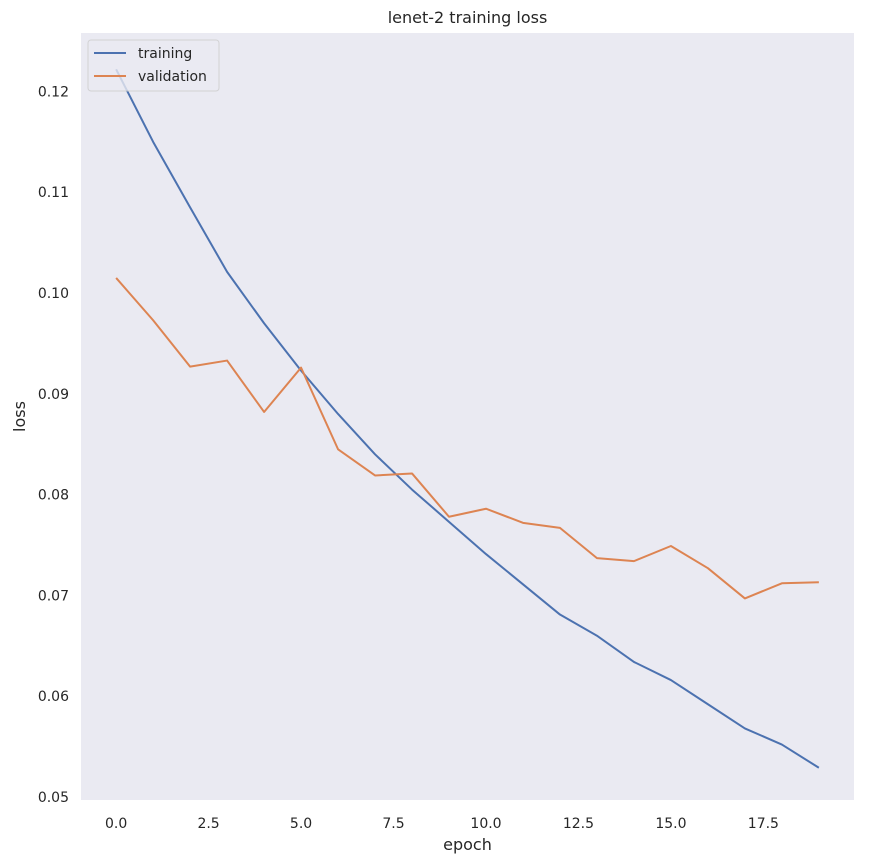 The height and width of the screenshot is (864, 871). I want to click on x-tick-label: 10.0, so click(485, 824).